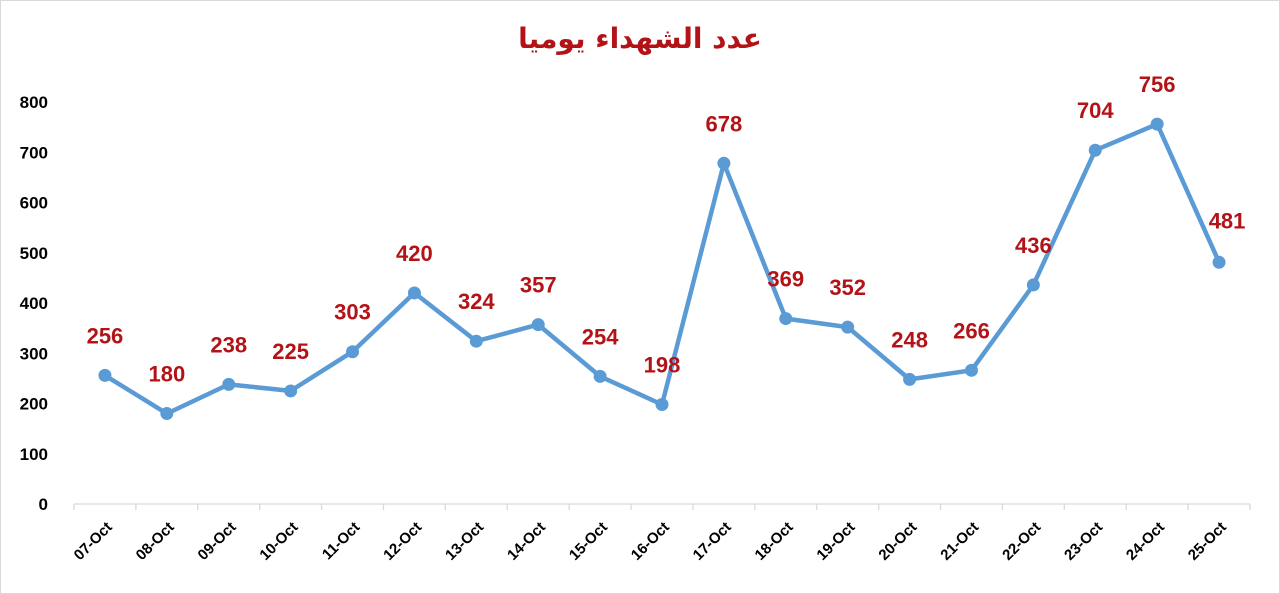 The width and height of the screenshot is (1280, 594). I want to click on data-label: 481, so click(1227, 220).